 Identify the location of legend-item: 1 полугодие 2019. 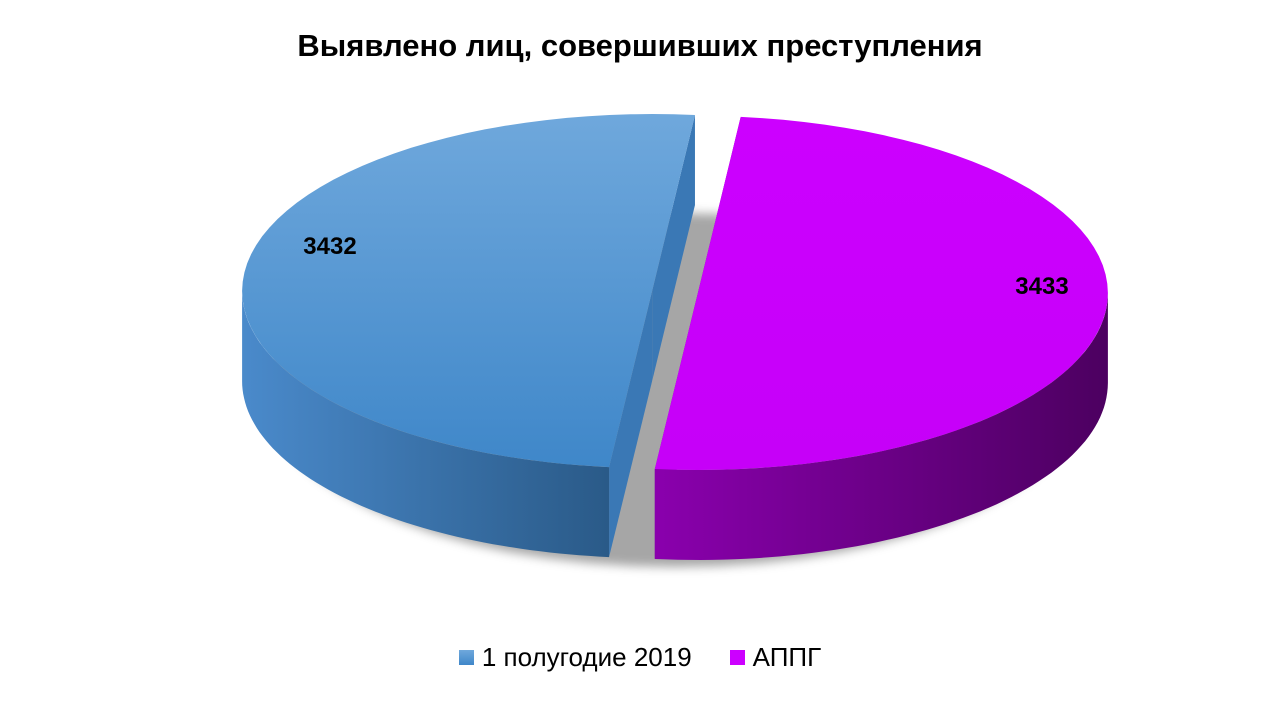
(575, 657).